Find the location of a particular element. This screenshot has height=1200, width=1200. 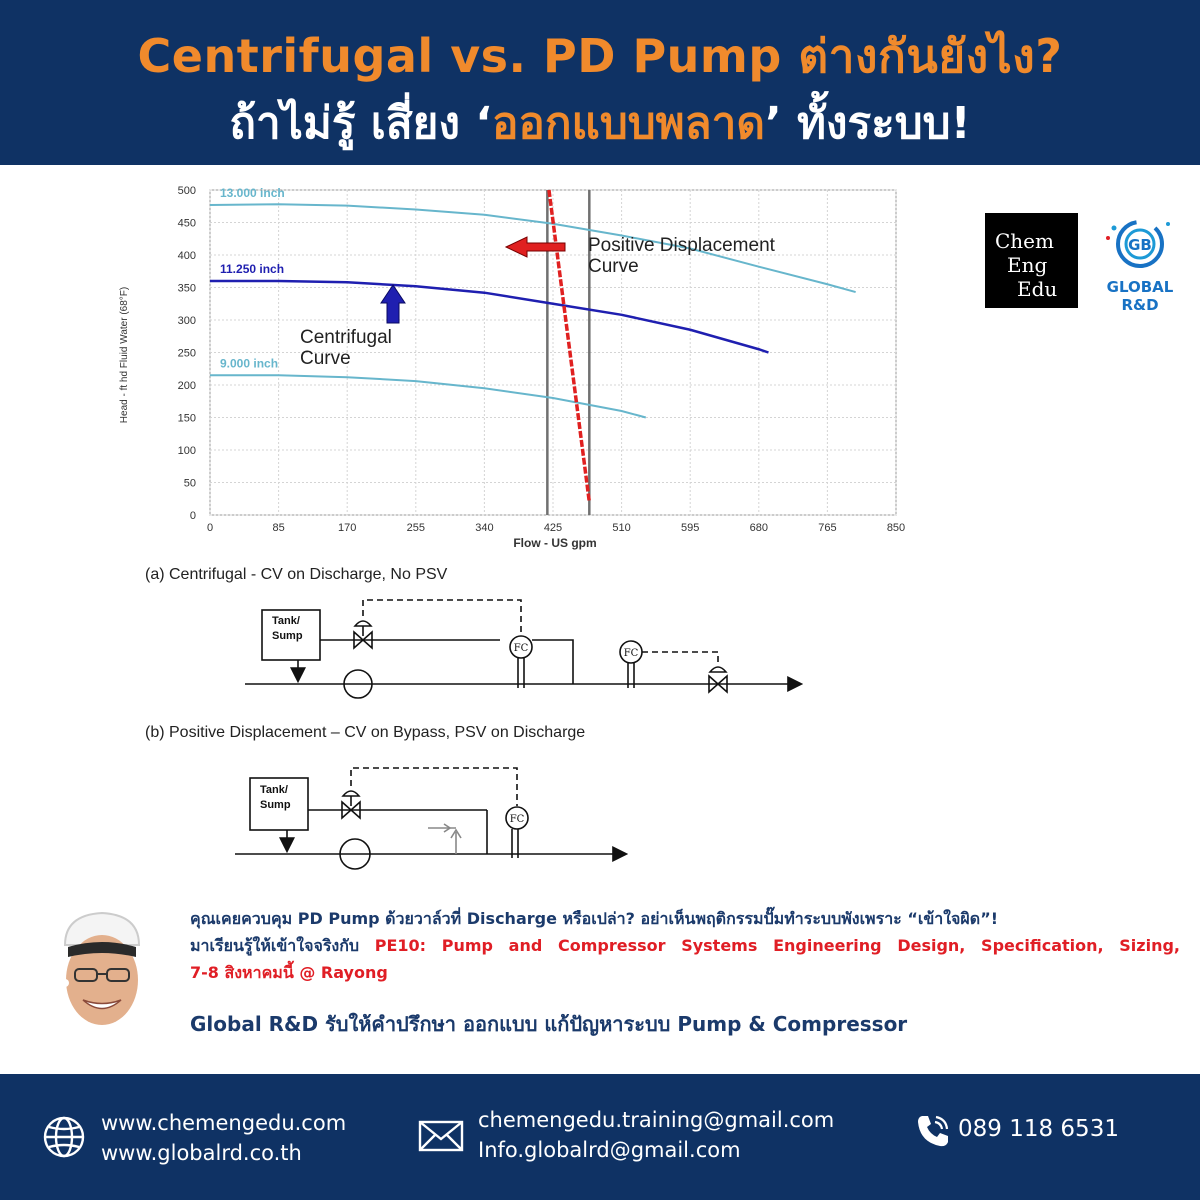

globalrd-logo: GB GLOBAL R&D is located at coordinates (1140, 262).